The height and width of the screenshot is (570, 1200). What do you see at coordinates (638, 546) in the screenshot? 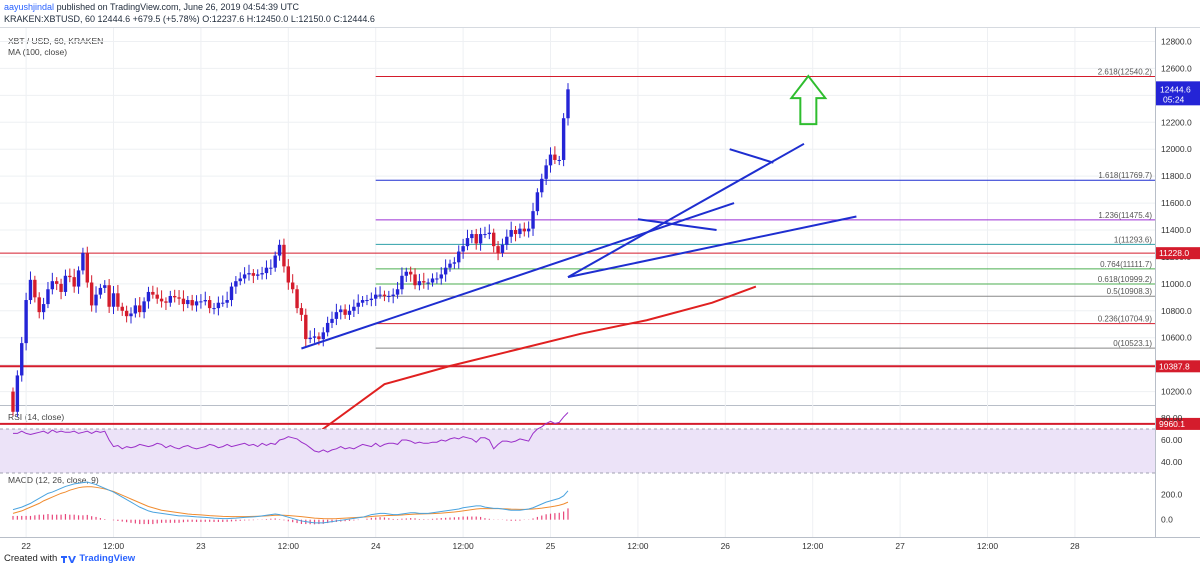
I see `time-tick-label: 12:00` at bounding box center [638, 546].